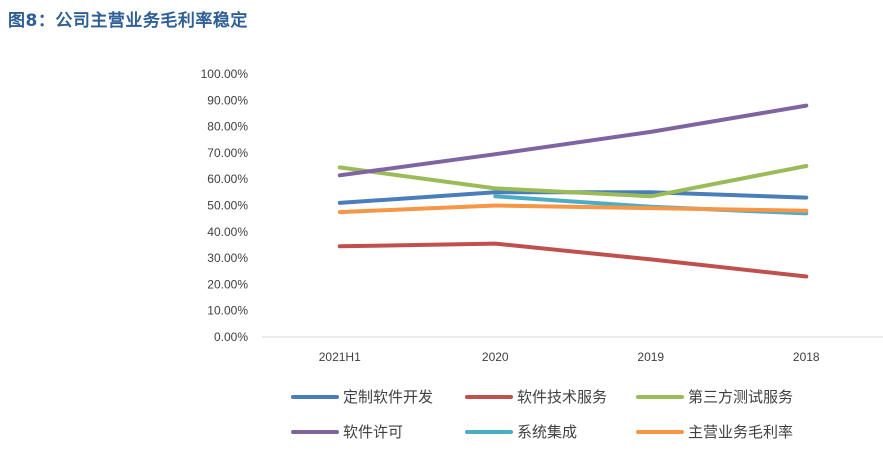  I want to click on y-tick-label: 70.00%, so click(227, 153).